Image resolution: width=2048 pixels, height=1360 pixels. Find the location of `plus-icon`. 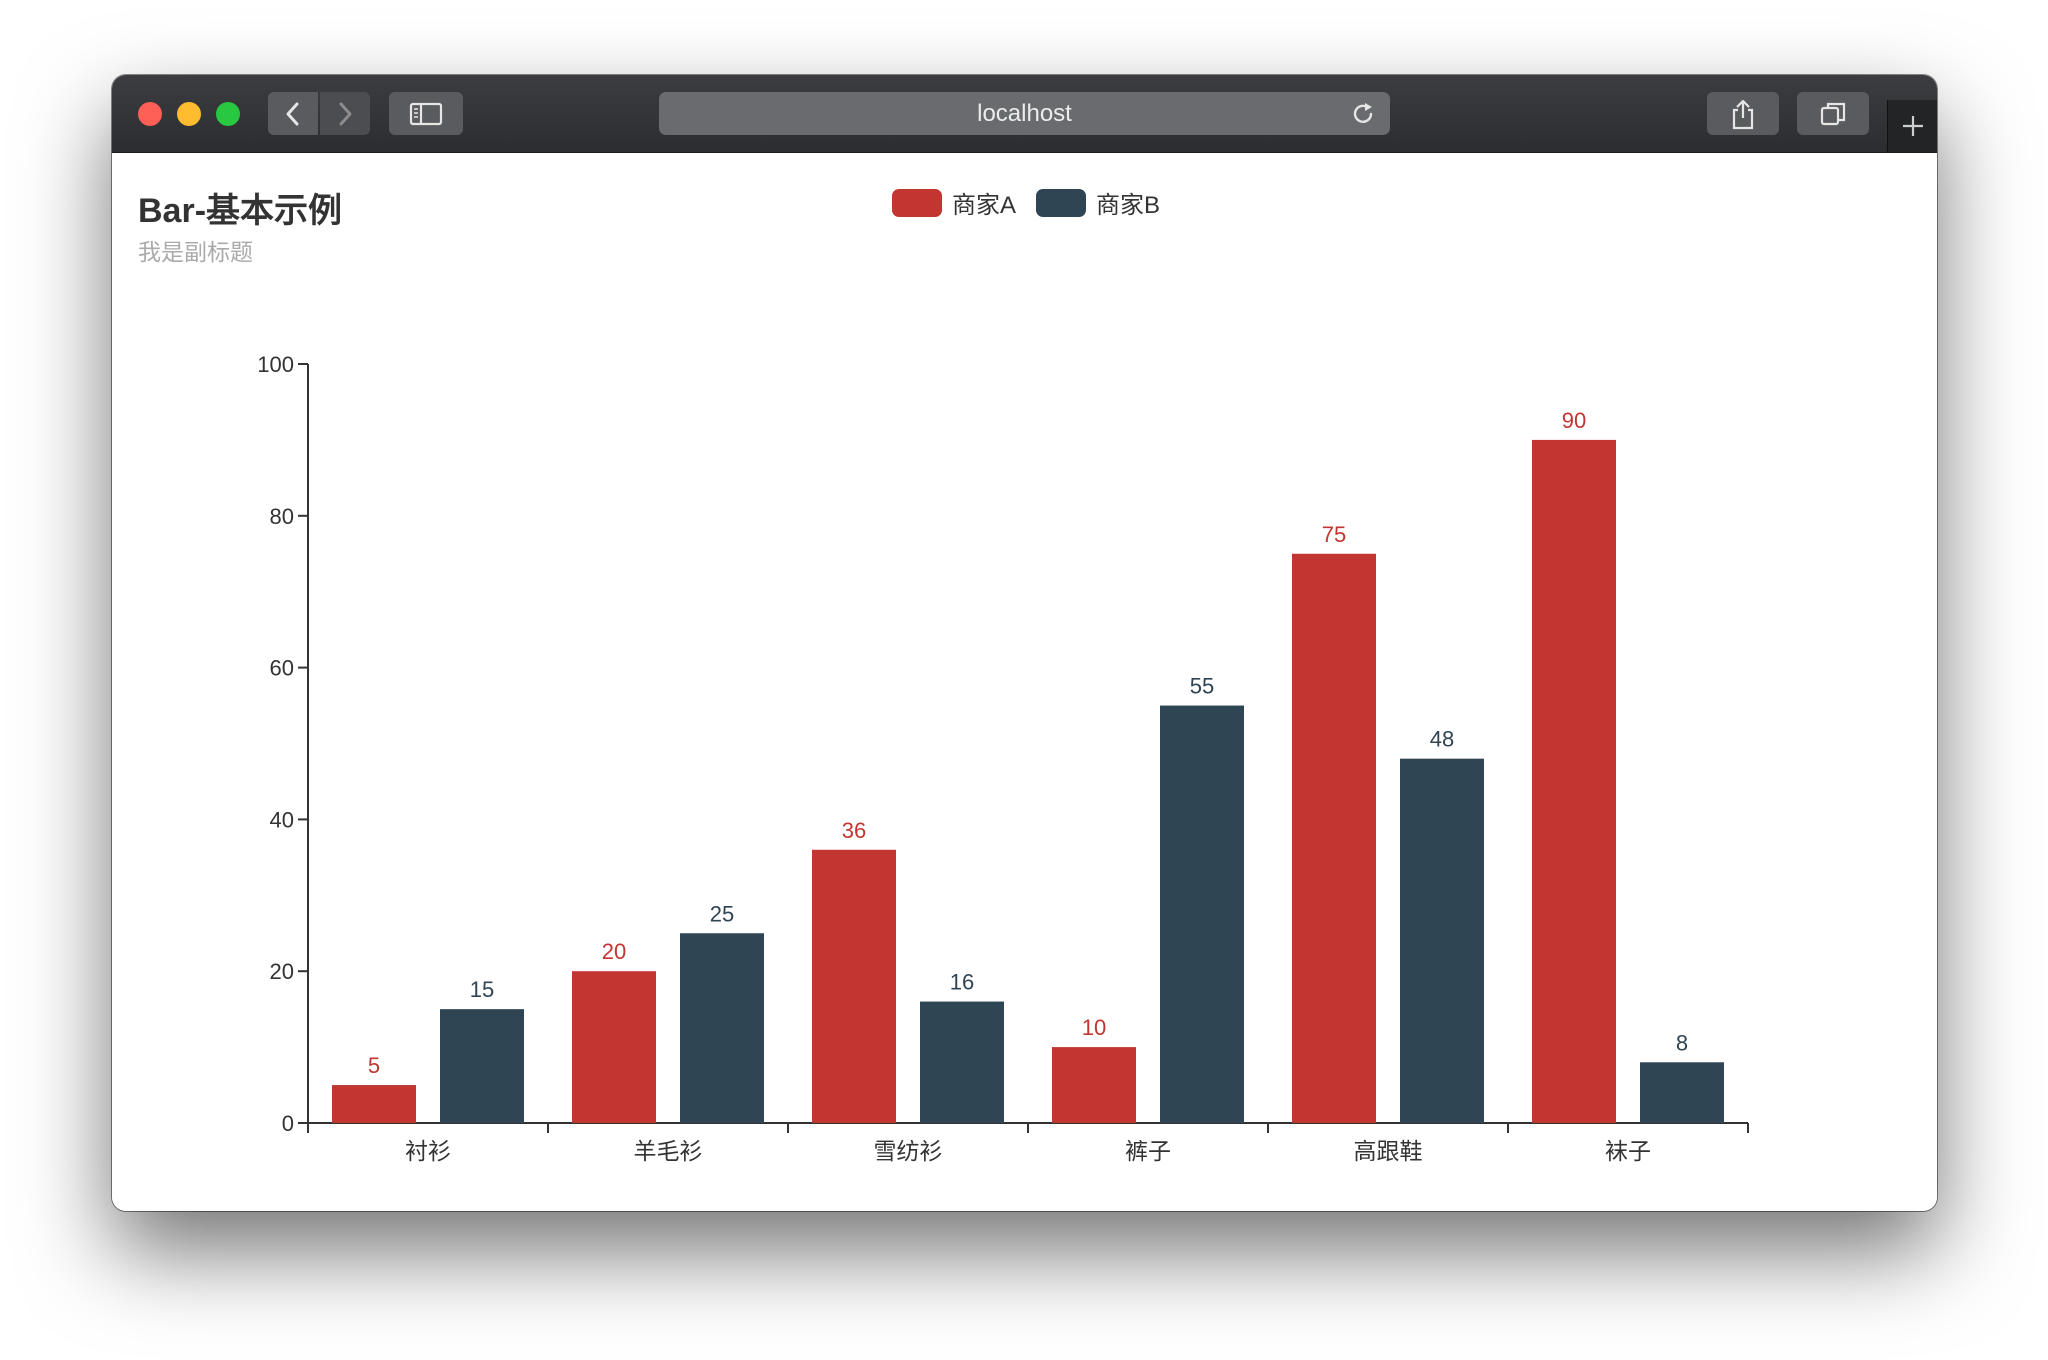

plus-icon is located at coordinates (1913, 126).